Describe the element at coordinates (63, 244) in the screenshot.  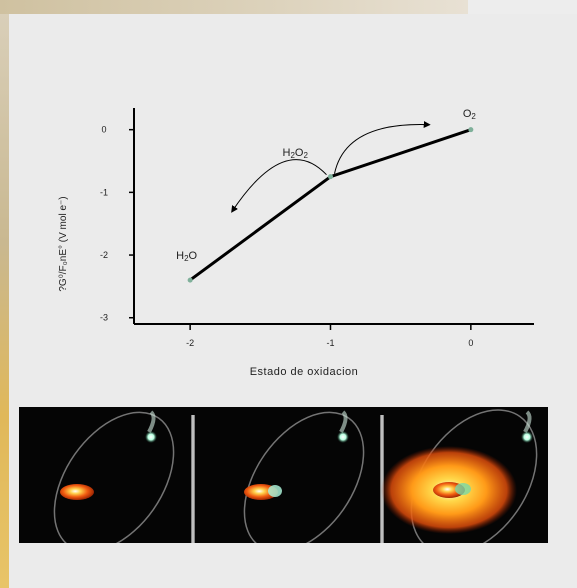
I see `y-axis-label-text: ?G⁰/F₀nE° (V mol e⁻)` at that location.